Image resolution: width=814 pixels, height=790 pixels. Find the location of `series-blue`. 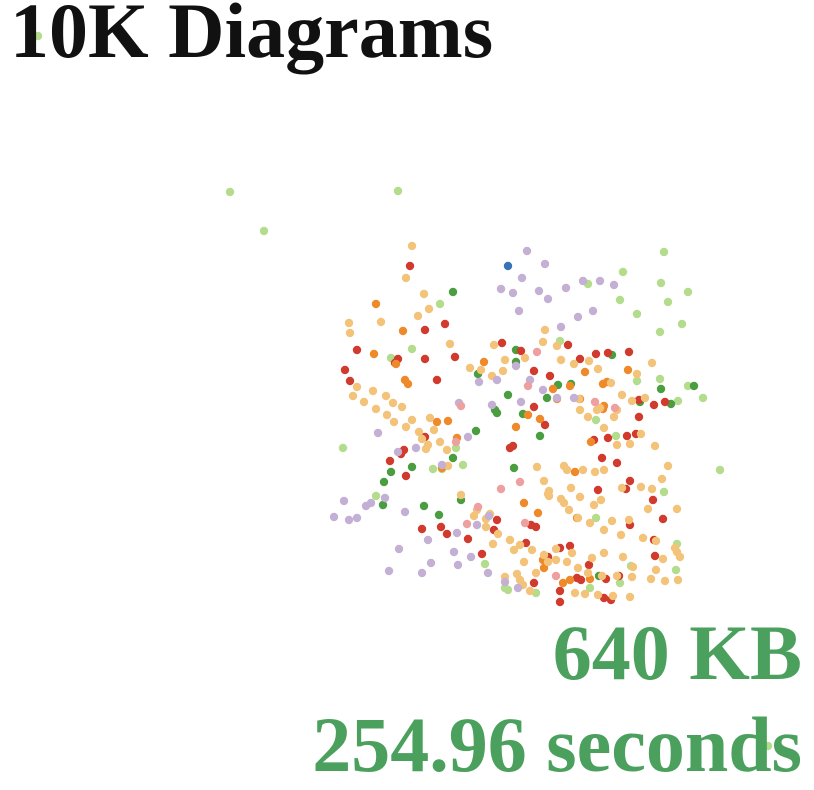

series-blue is located at coordinates (508, 266).